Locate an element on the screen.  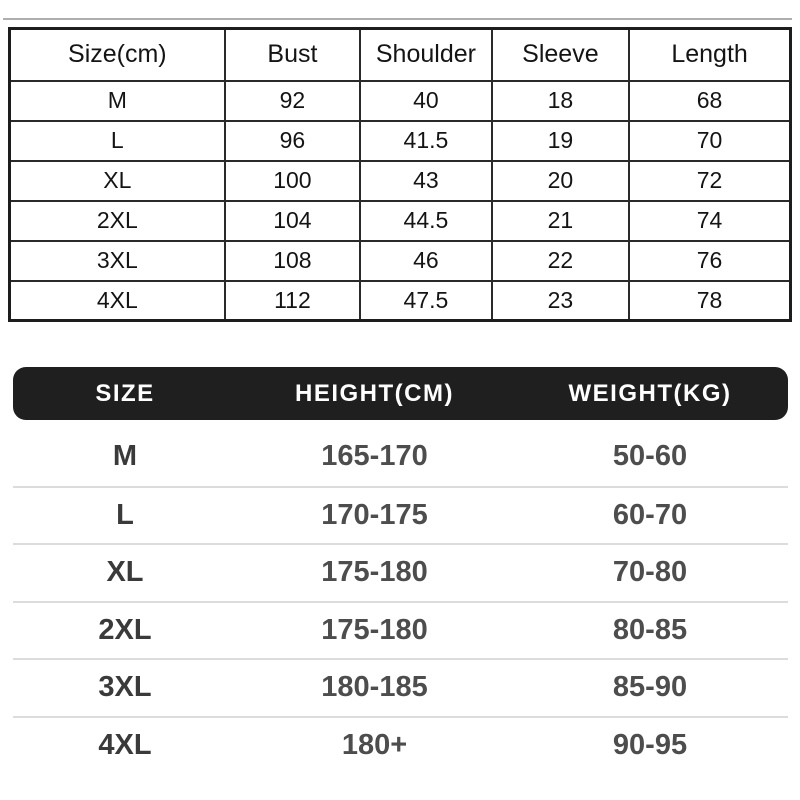
cell-bust: 96 is located at coordinates (292, 140).